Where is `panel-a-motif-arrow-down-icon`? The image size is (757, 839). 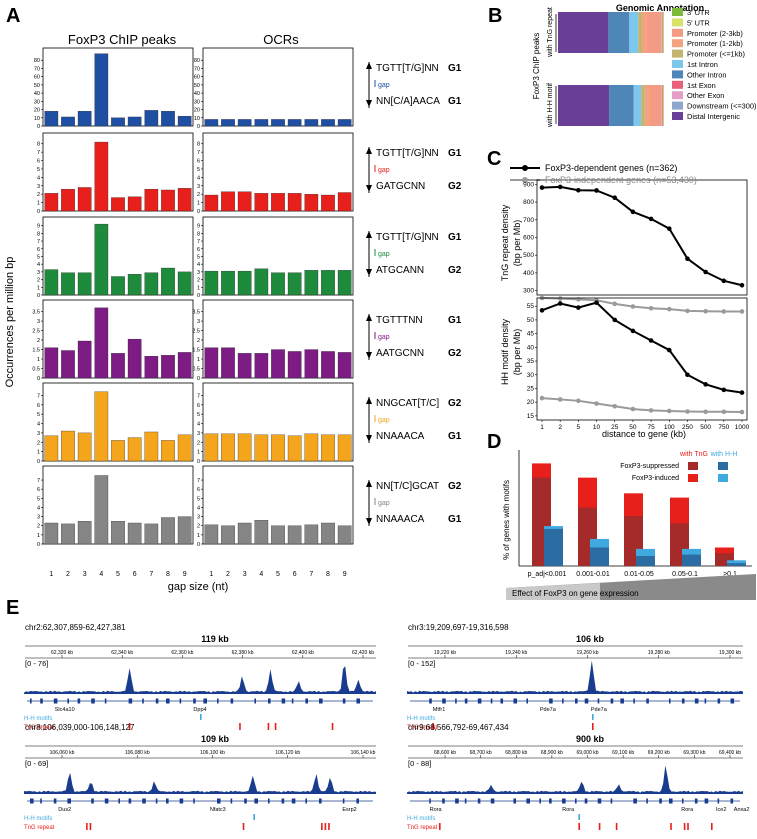 panel-a-motif-arrow-down-icon is located at coordinates (369, 188).